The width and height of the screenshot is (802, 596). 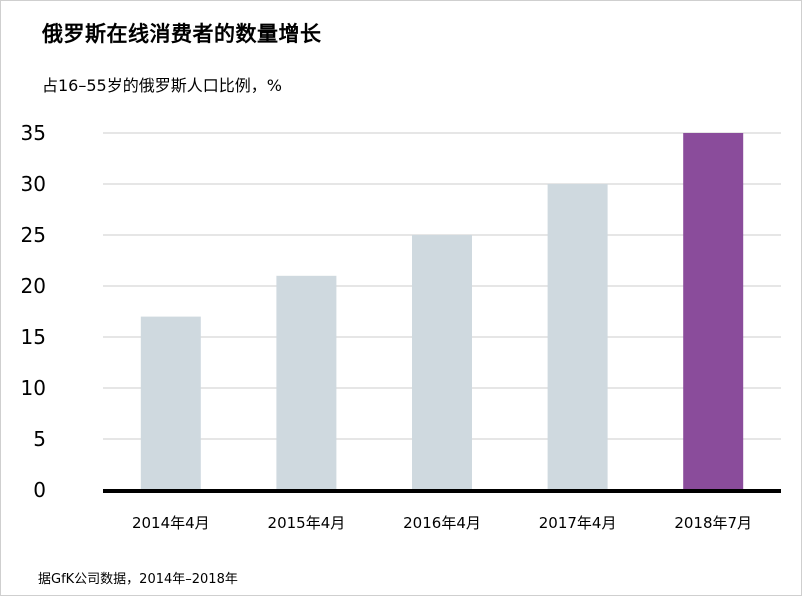 What do you see at coordinates (182, 34) in the screenshot?
I see `chart-title: 俄罗斯在线消费者的数量增长` at bounding box center [182, 34].